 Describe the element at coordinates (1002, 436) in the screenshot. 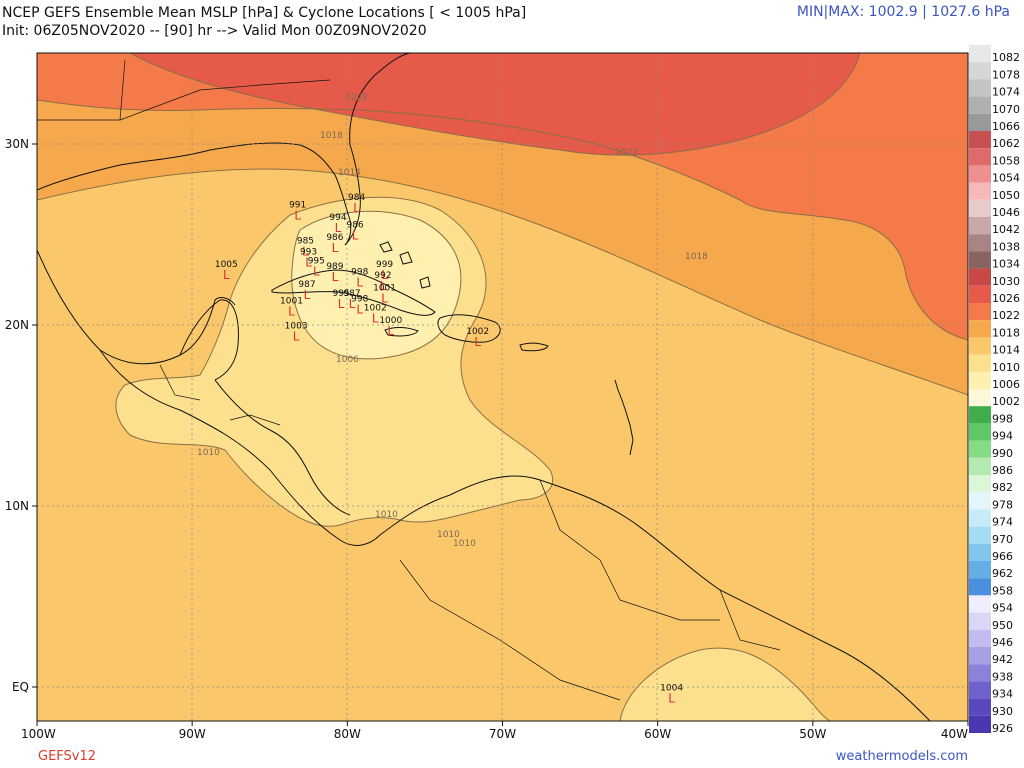

I see `colorbar-label: 994` at that location.